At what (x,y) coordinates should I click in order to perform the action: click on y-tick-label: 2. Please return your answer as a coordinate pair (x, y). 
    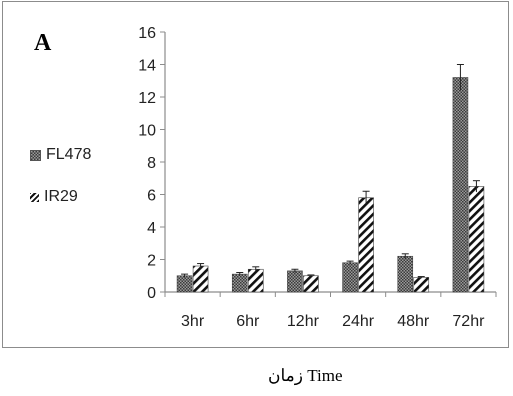
    Looking at the image, I should click on (151, 261).